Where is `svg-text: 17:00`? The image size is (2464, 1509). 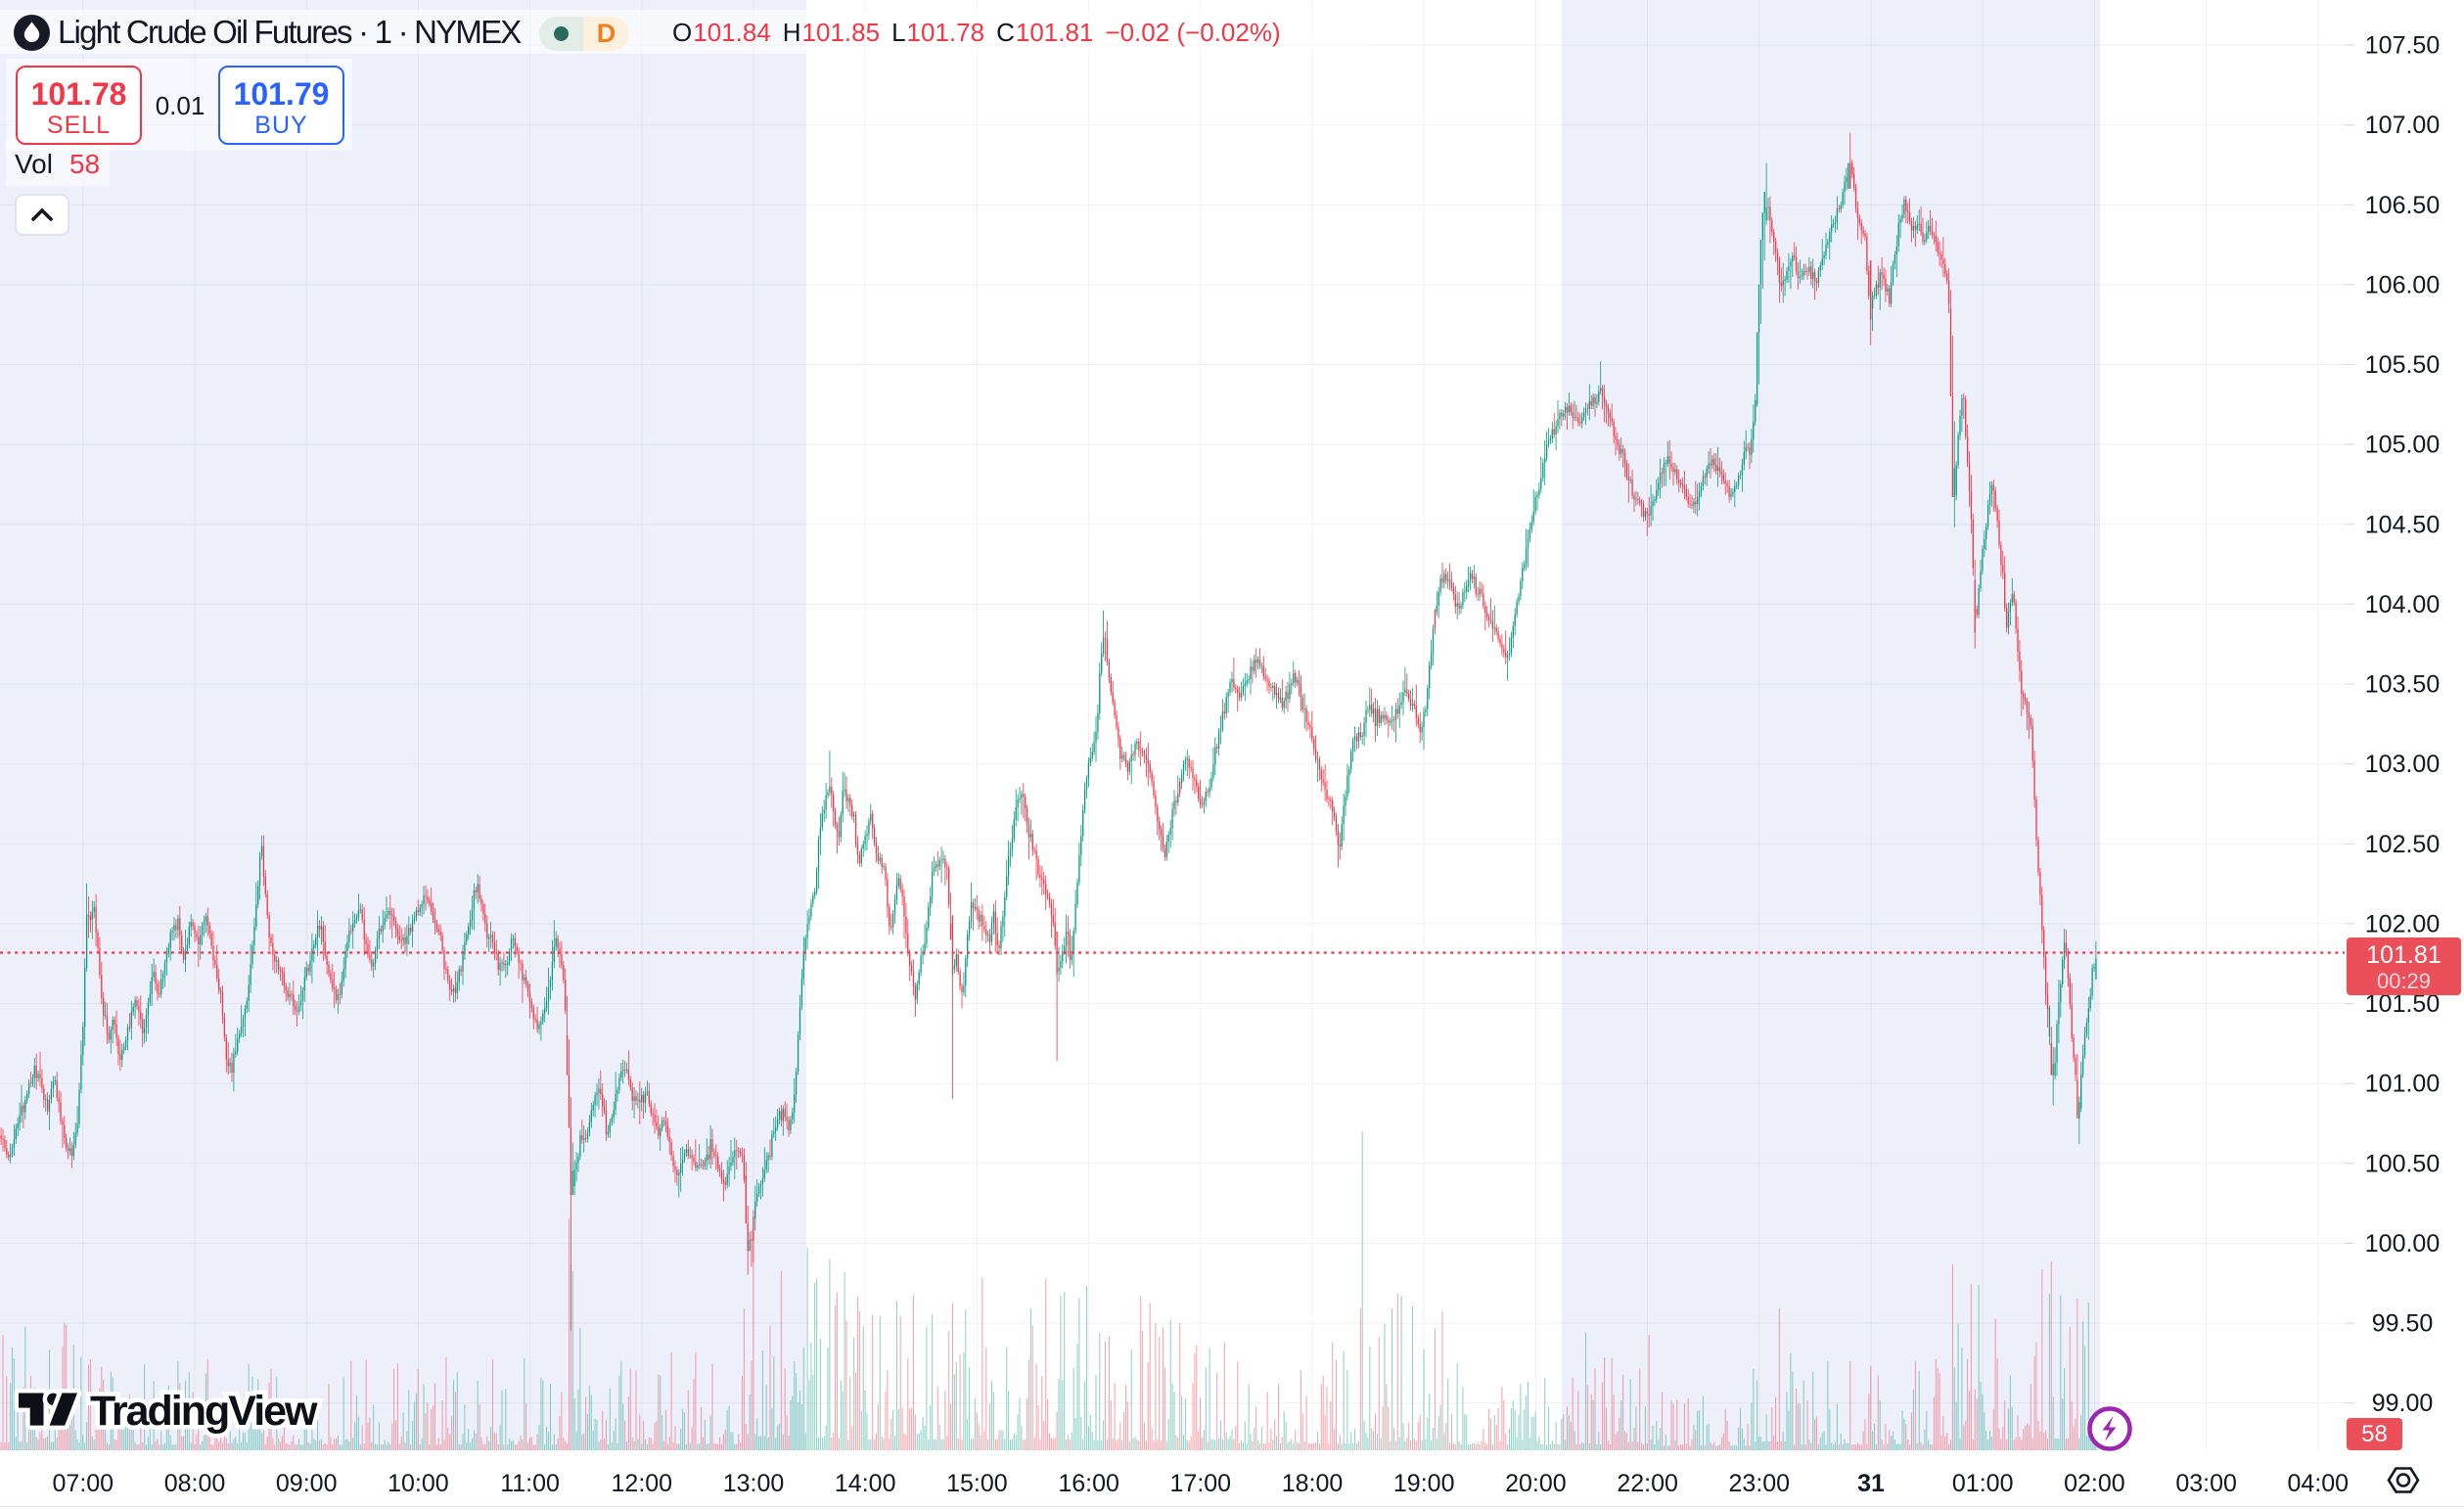 svg-text: 17:00 is located at coordinates (1201, 1483).